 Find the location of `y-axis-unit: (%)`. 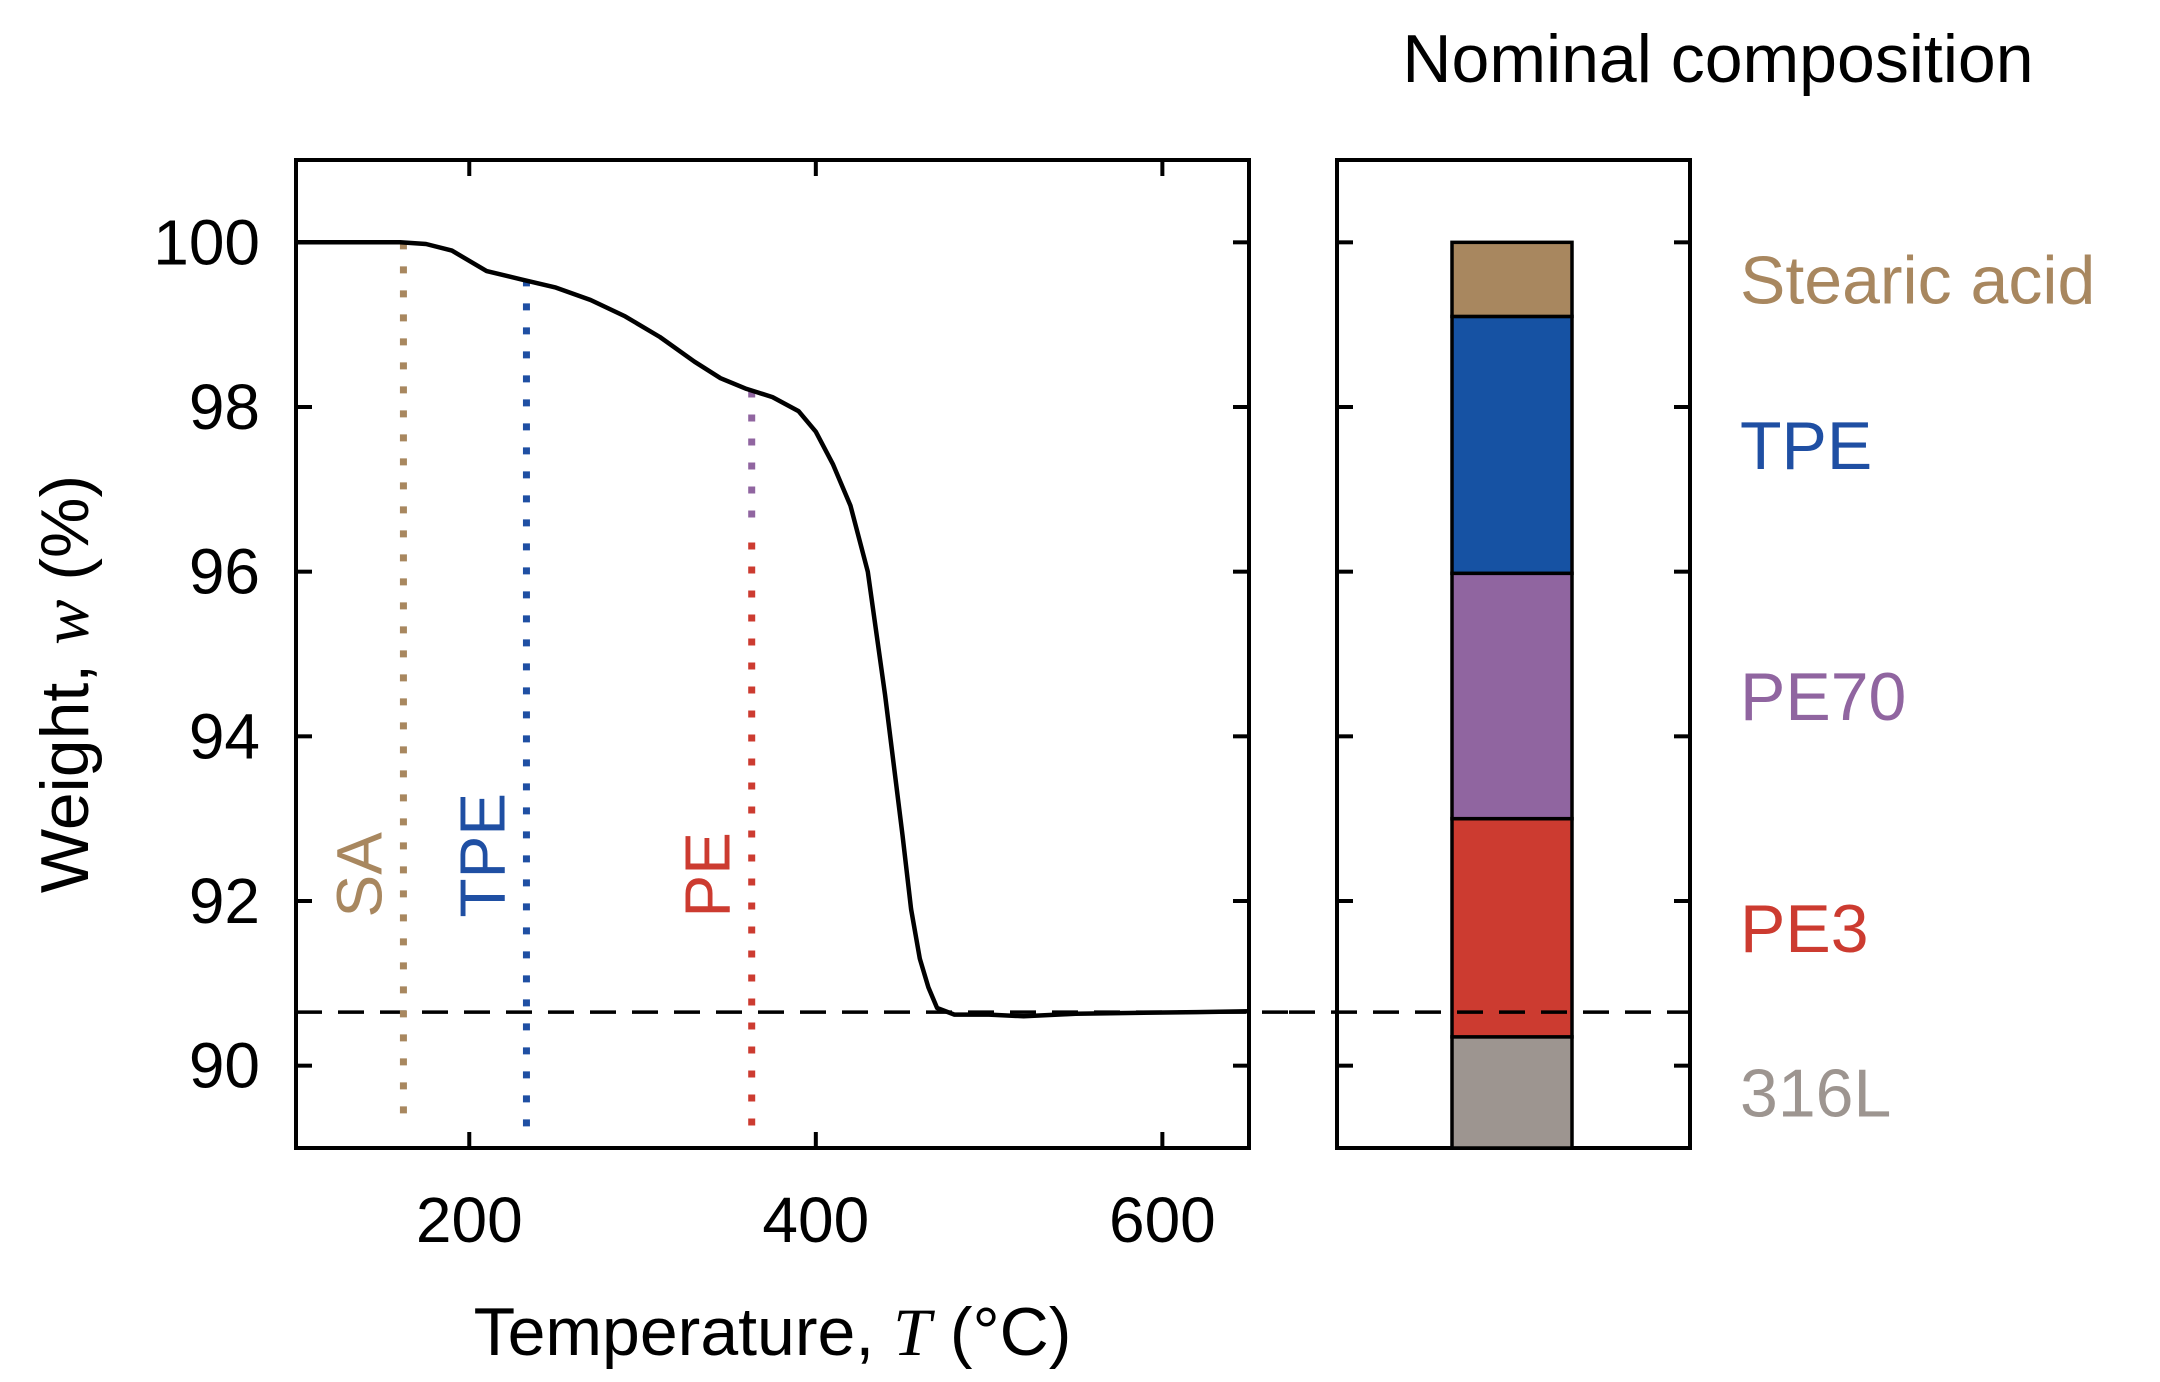

y-axis-unit: (%) is located at coordinates (65, 537).